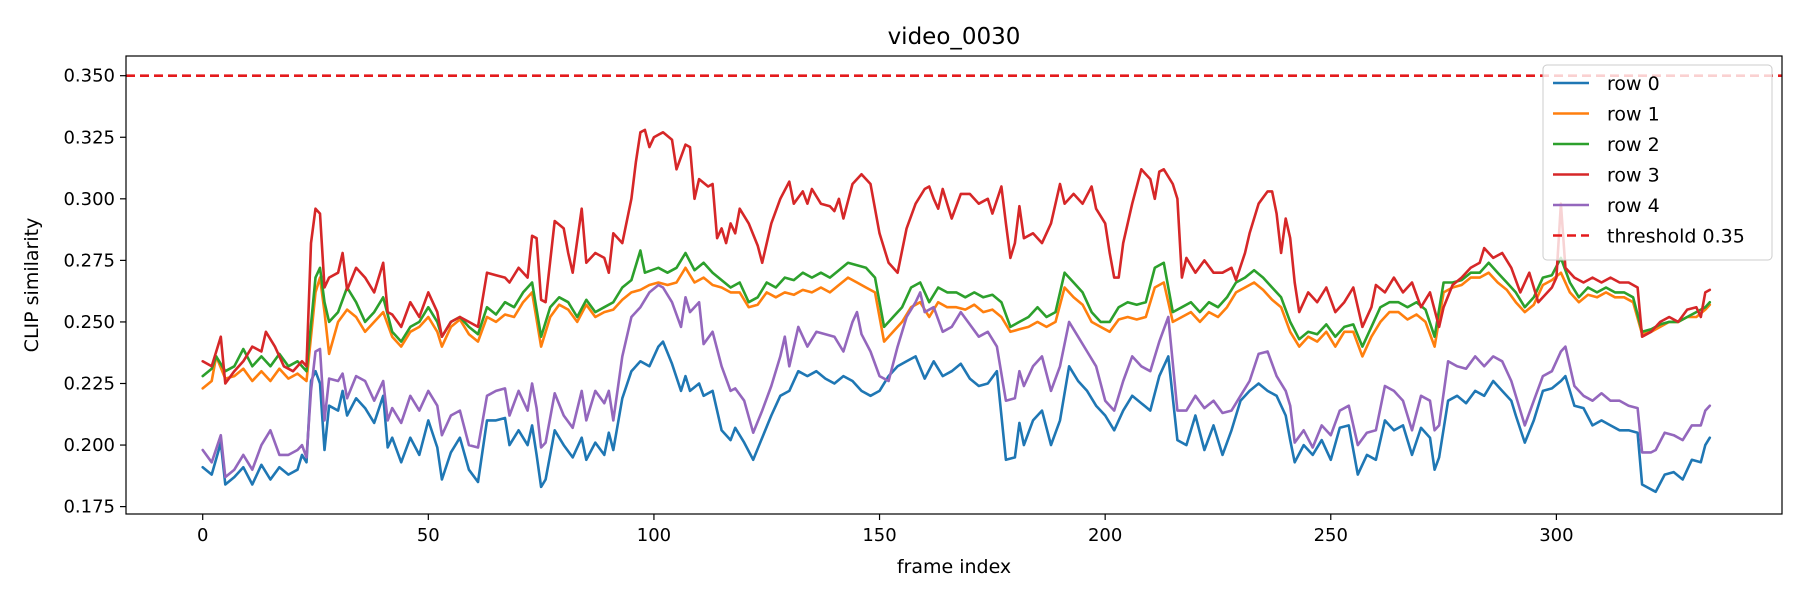 This screenshot has width=1800, height=600. Describe the element at coordinates (89, 137) in the screenshot. I see `y-tick-label: 0.325` at that location.